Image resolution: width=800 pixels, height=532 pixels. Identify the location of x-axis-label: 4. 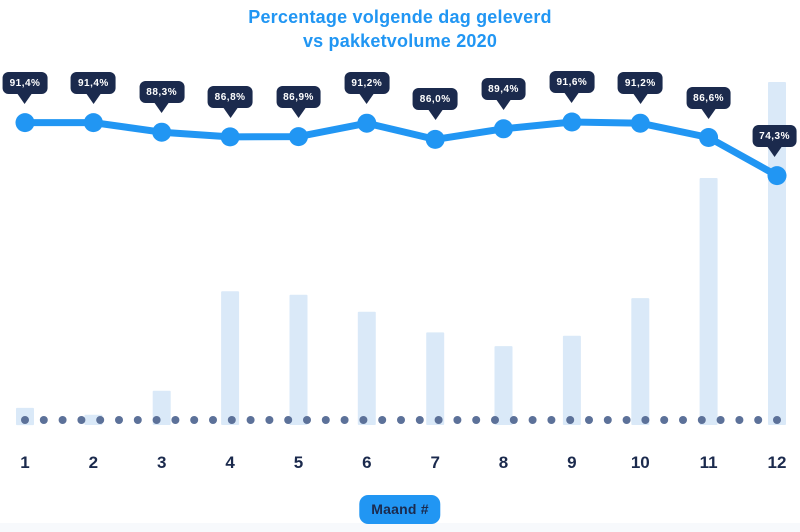
(230, 462).